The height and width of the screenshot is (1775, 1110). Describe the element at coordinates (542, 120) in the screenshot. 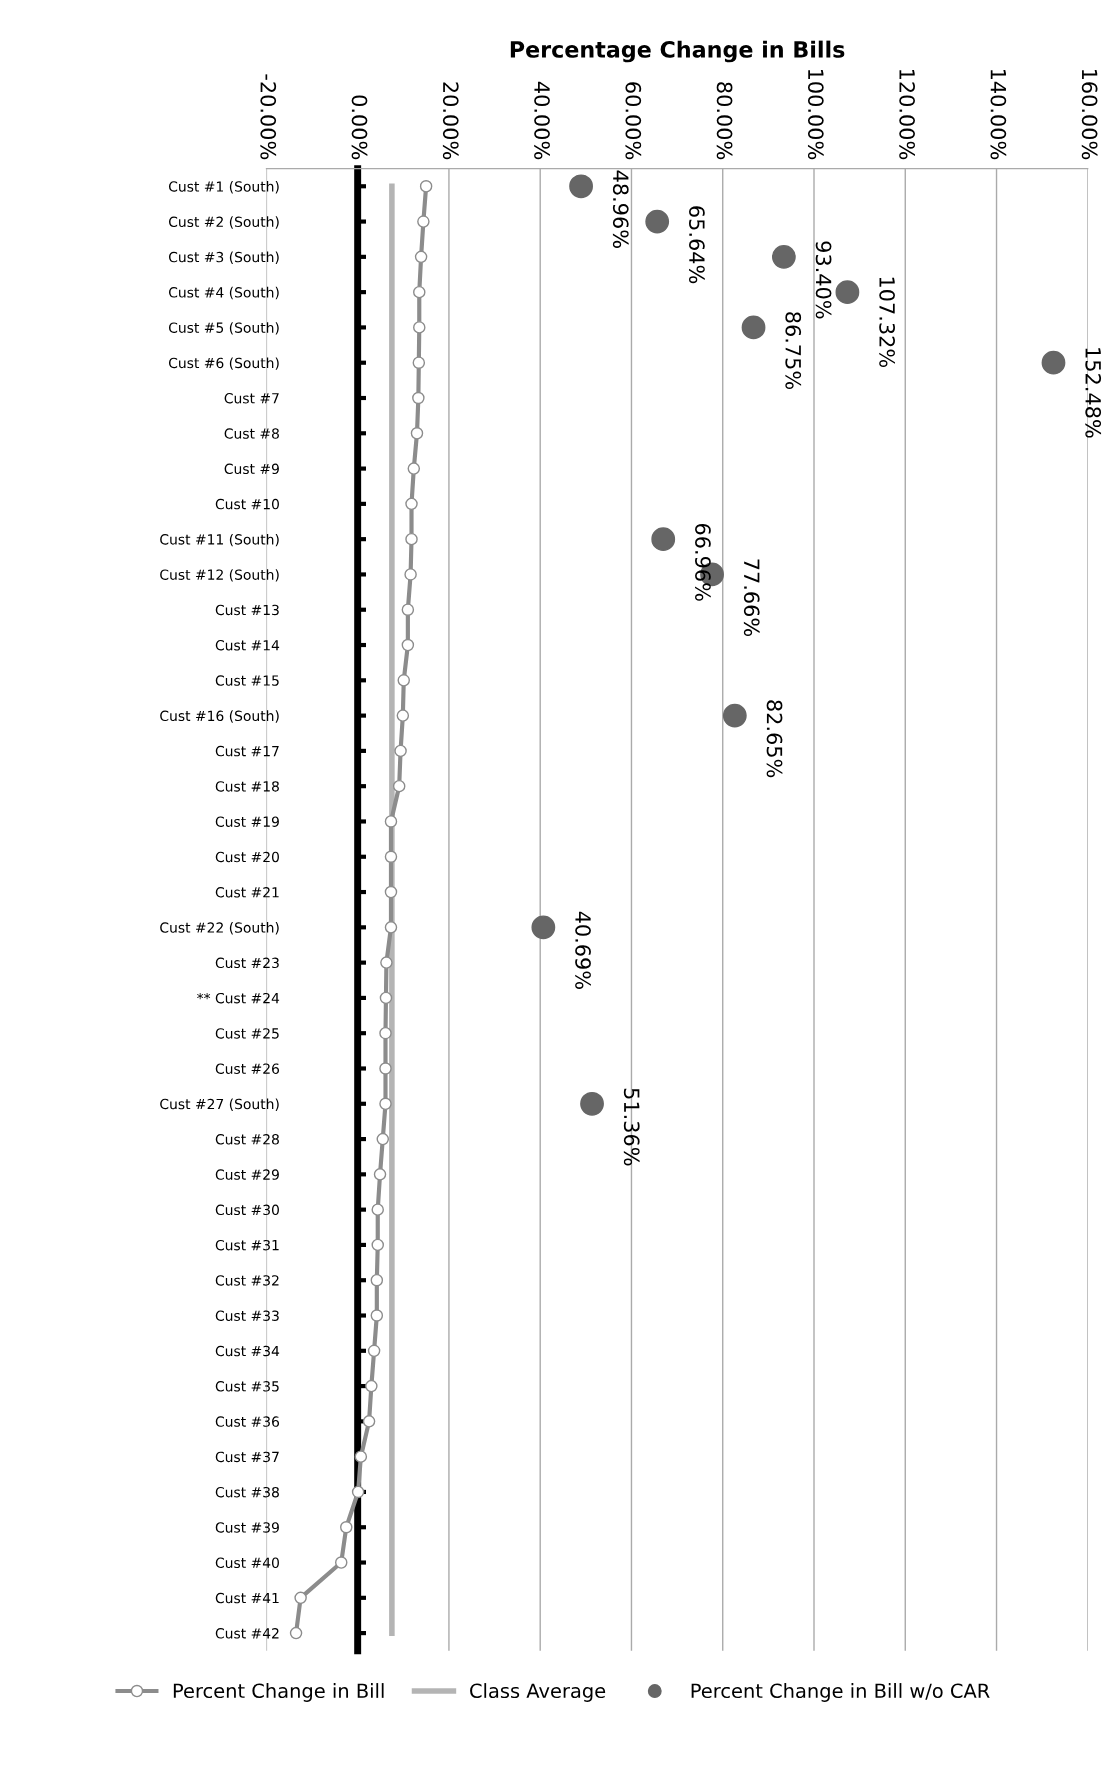

I see `x-tick-label: 40.00%` at that location.